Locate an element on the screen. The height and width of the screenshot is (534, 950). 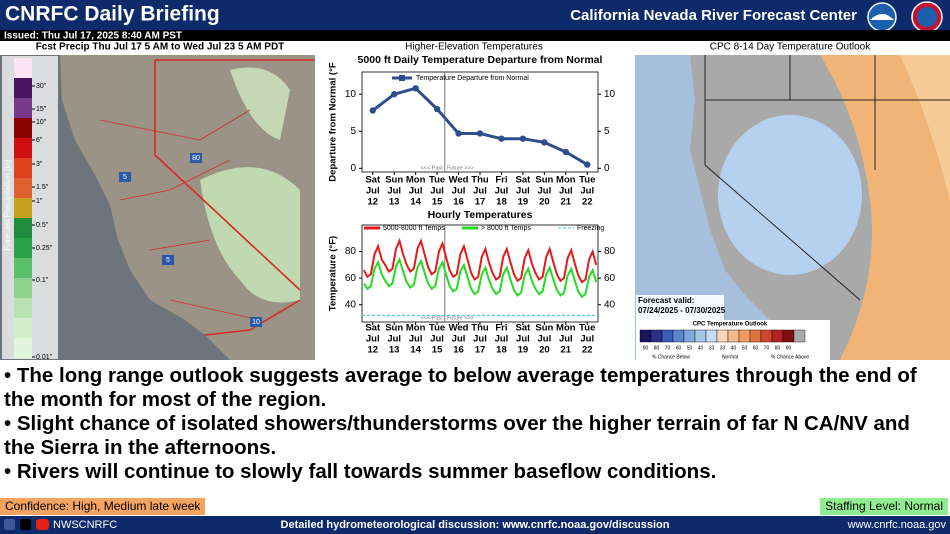
x-tick-label: Wed is located at coordinates (459, 180).